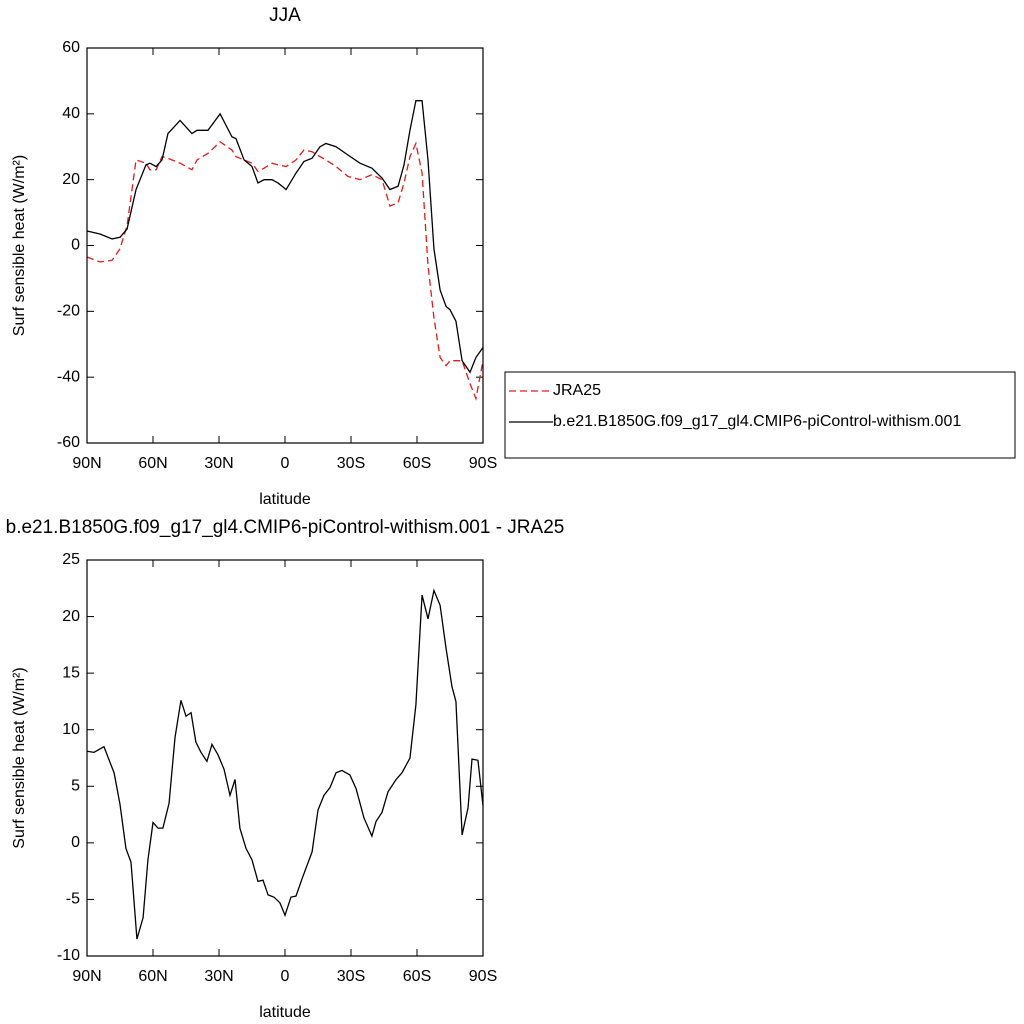 This screenshot has width=1024, height=1024. Describe the element at coordinates (71, 672) in the screenshot. I see `y-tick-label: 15` at that location.